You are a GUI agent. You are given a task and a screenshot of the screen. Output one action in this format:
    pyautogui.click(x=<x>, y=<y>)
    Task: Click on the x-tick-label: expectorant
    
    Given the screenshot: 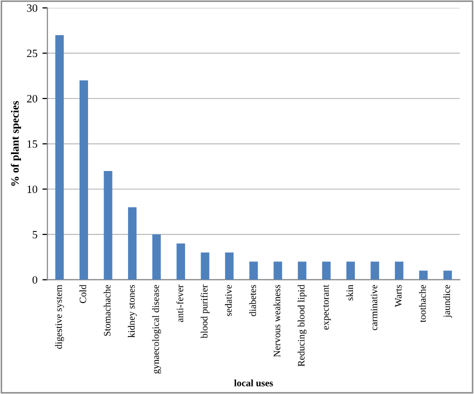 What is the action you would take?
    pyautogui.click(x=327, y=307)
    